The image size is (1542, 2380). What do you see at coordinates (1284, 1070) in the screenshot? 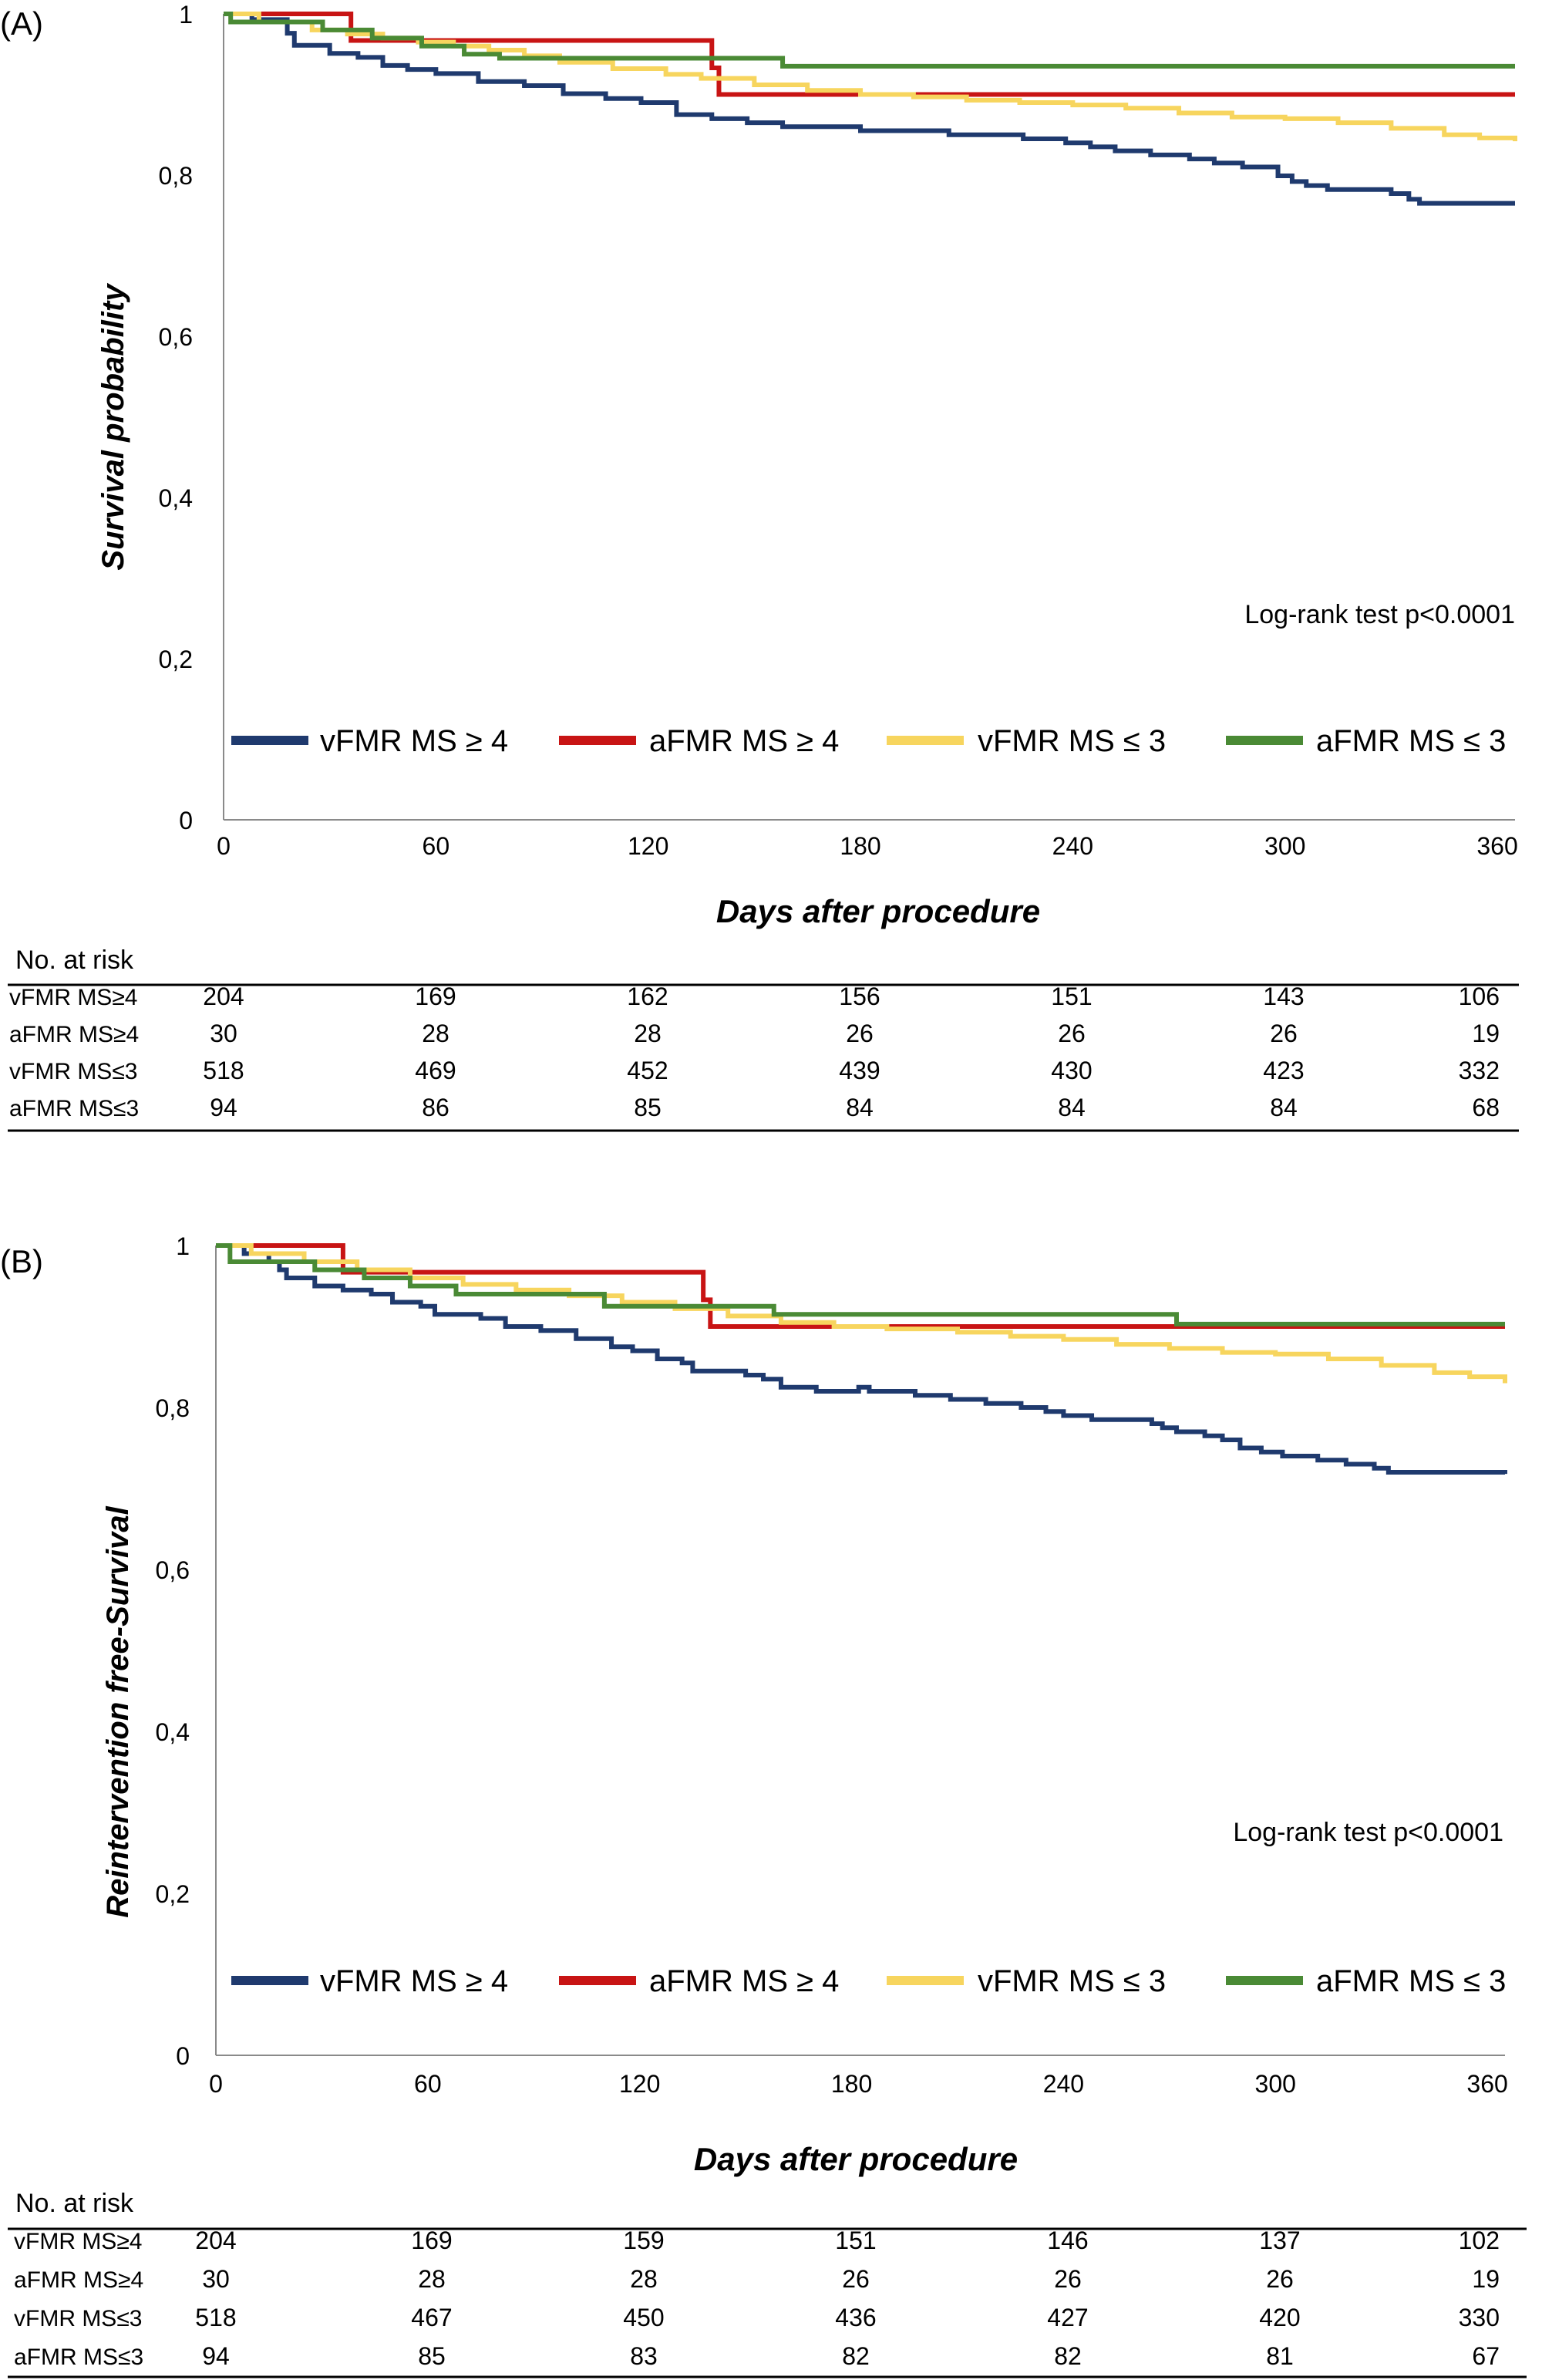
I see `risk-table-cell: 423` at bounding box center [1284, 1070].